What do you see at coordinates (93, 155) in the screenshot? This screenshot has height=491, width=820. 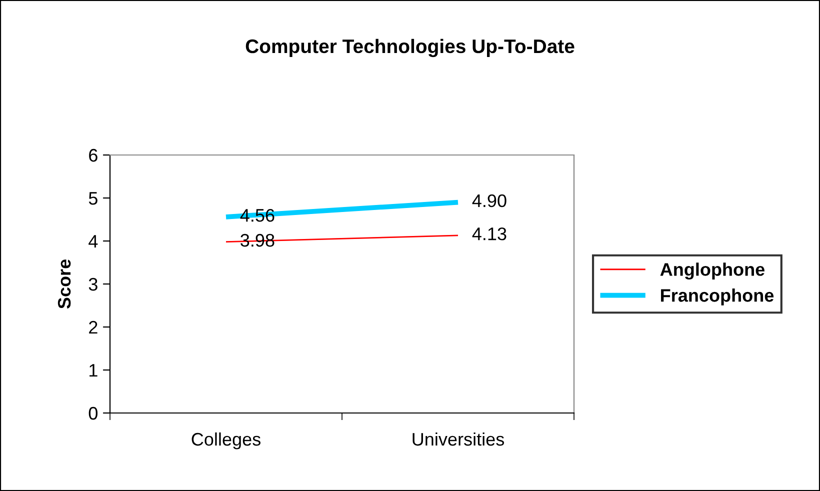 I see `y-tick-label: 6` at bounding box center [93, 155].